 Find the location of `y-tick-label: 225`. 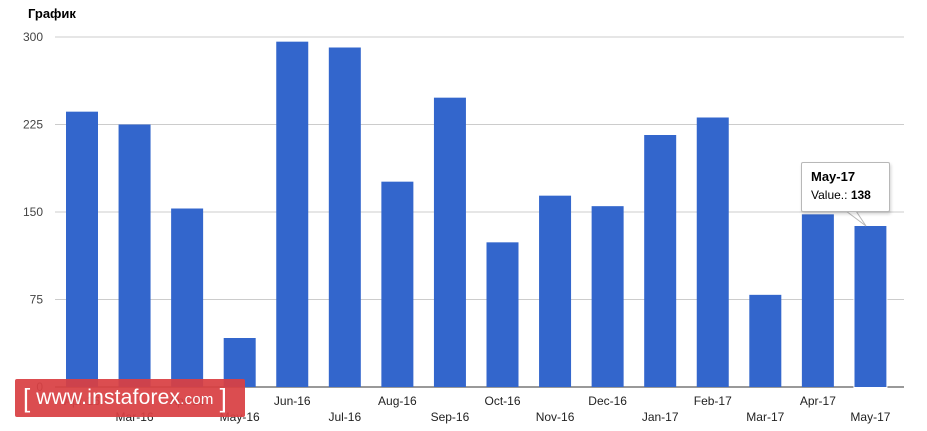

y-tick-label: 225 is located at coordinates (33, 125).